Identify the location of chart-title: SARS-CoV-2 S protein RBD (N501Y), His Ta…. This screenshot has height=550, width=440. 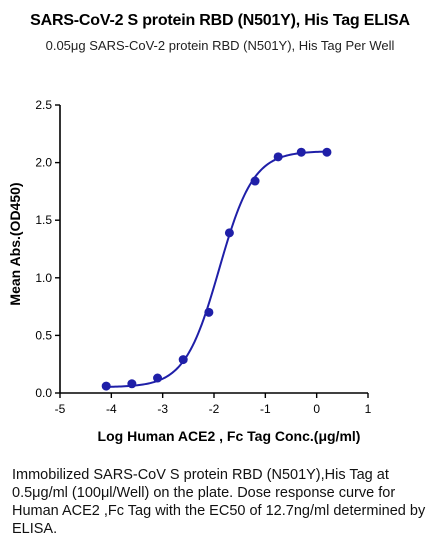
(220, 20).